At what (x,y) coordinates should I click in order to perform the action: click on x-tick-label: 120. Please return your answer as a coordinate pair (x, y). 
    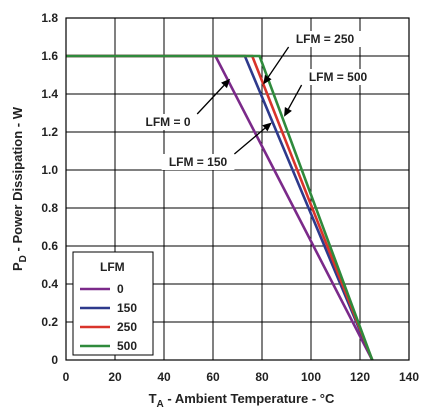
    Looking at the image, I should click on (360, 377).